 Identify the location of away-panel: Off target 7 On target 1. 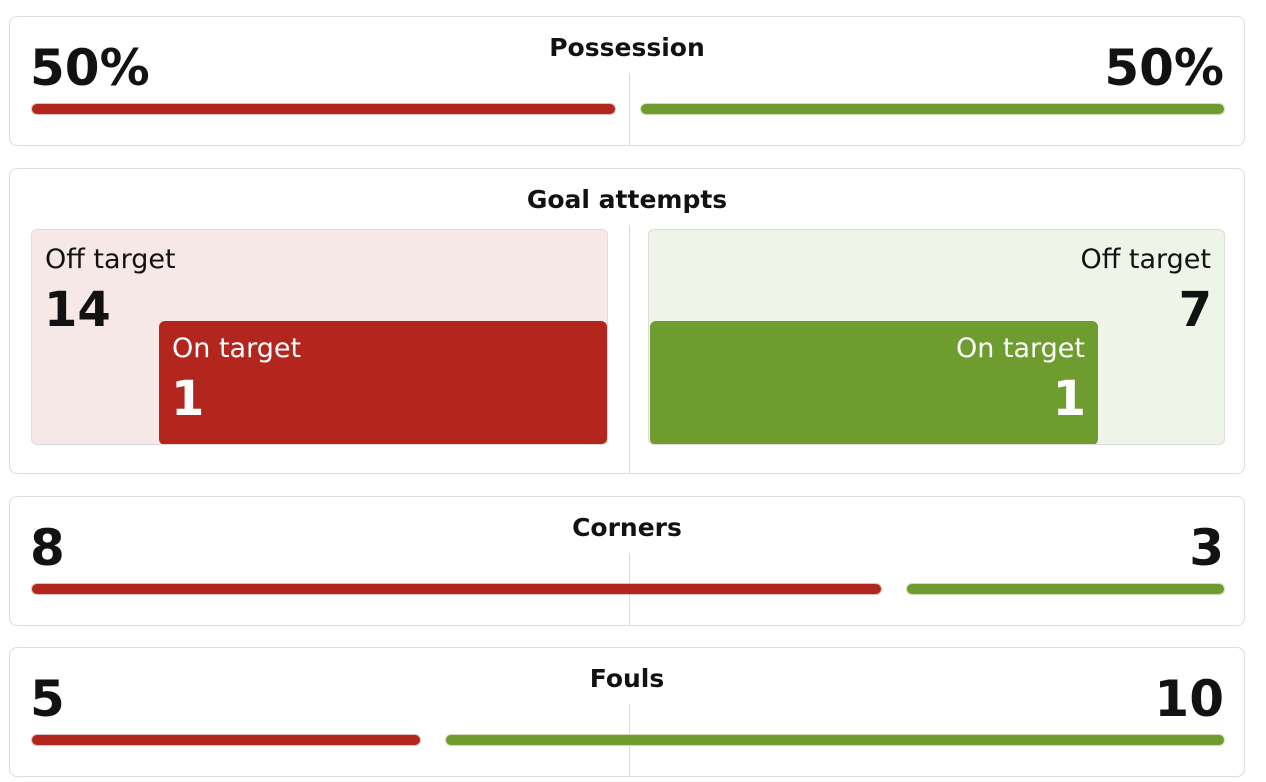
(936, 337).